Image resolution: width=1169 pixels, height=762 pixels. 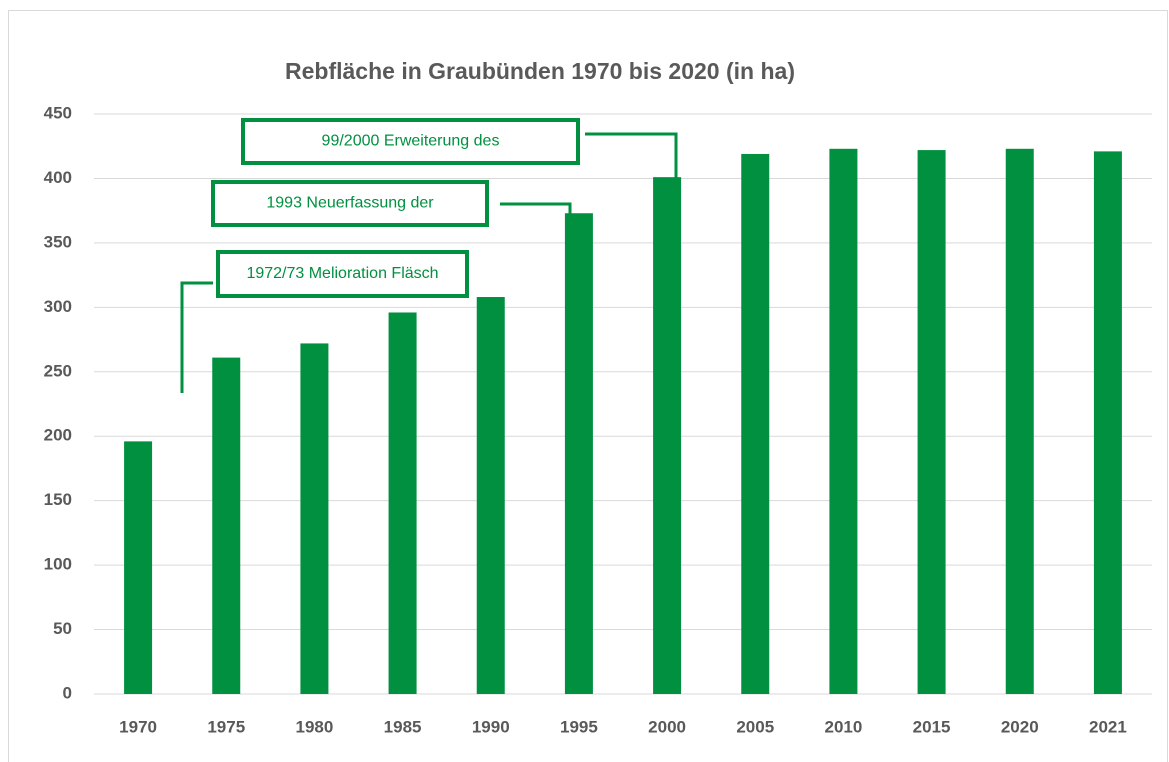 I want to click on x-tick-label: 2000, so click(x=667, y=726).